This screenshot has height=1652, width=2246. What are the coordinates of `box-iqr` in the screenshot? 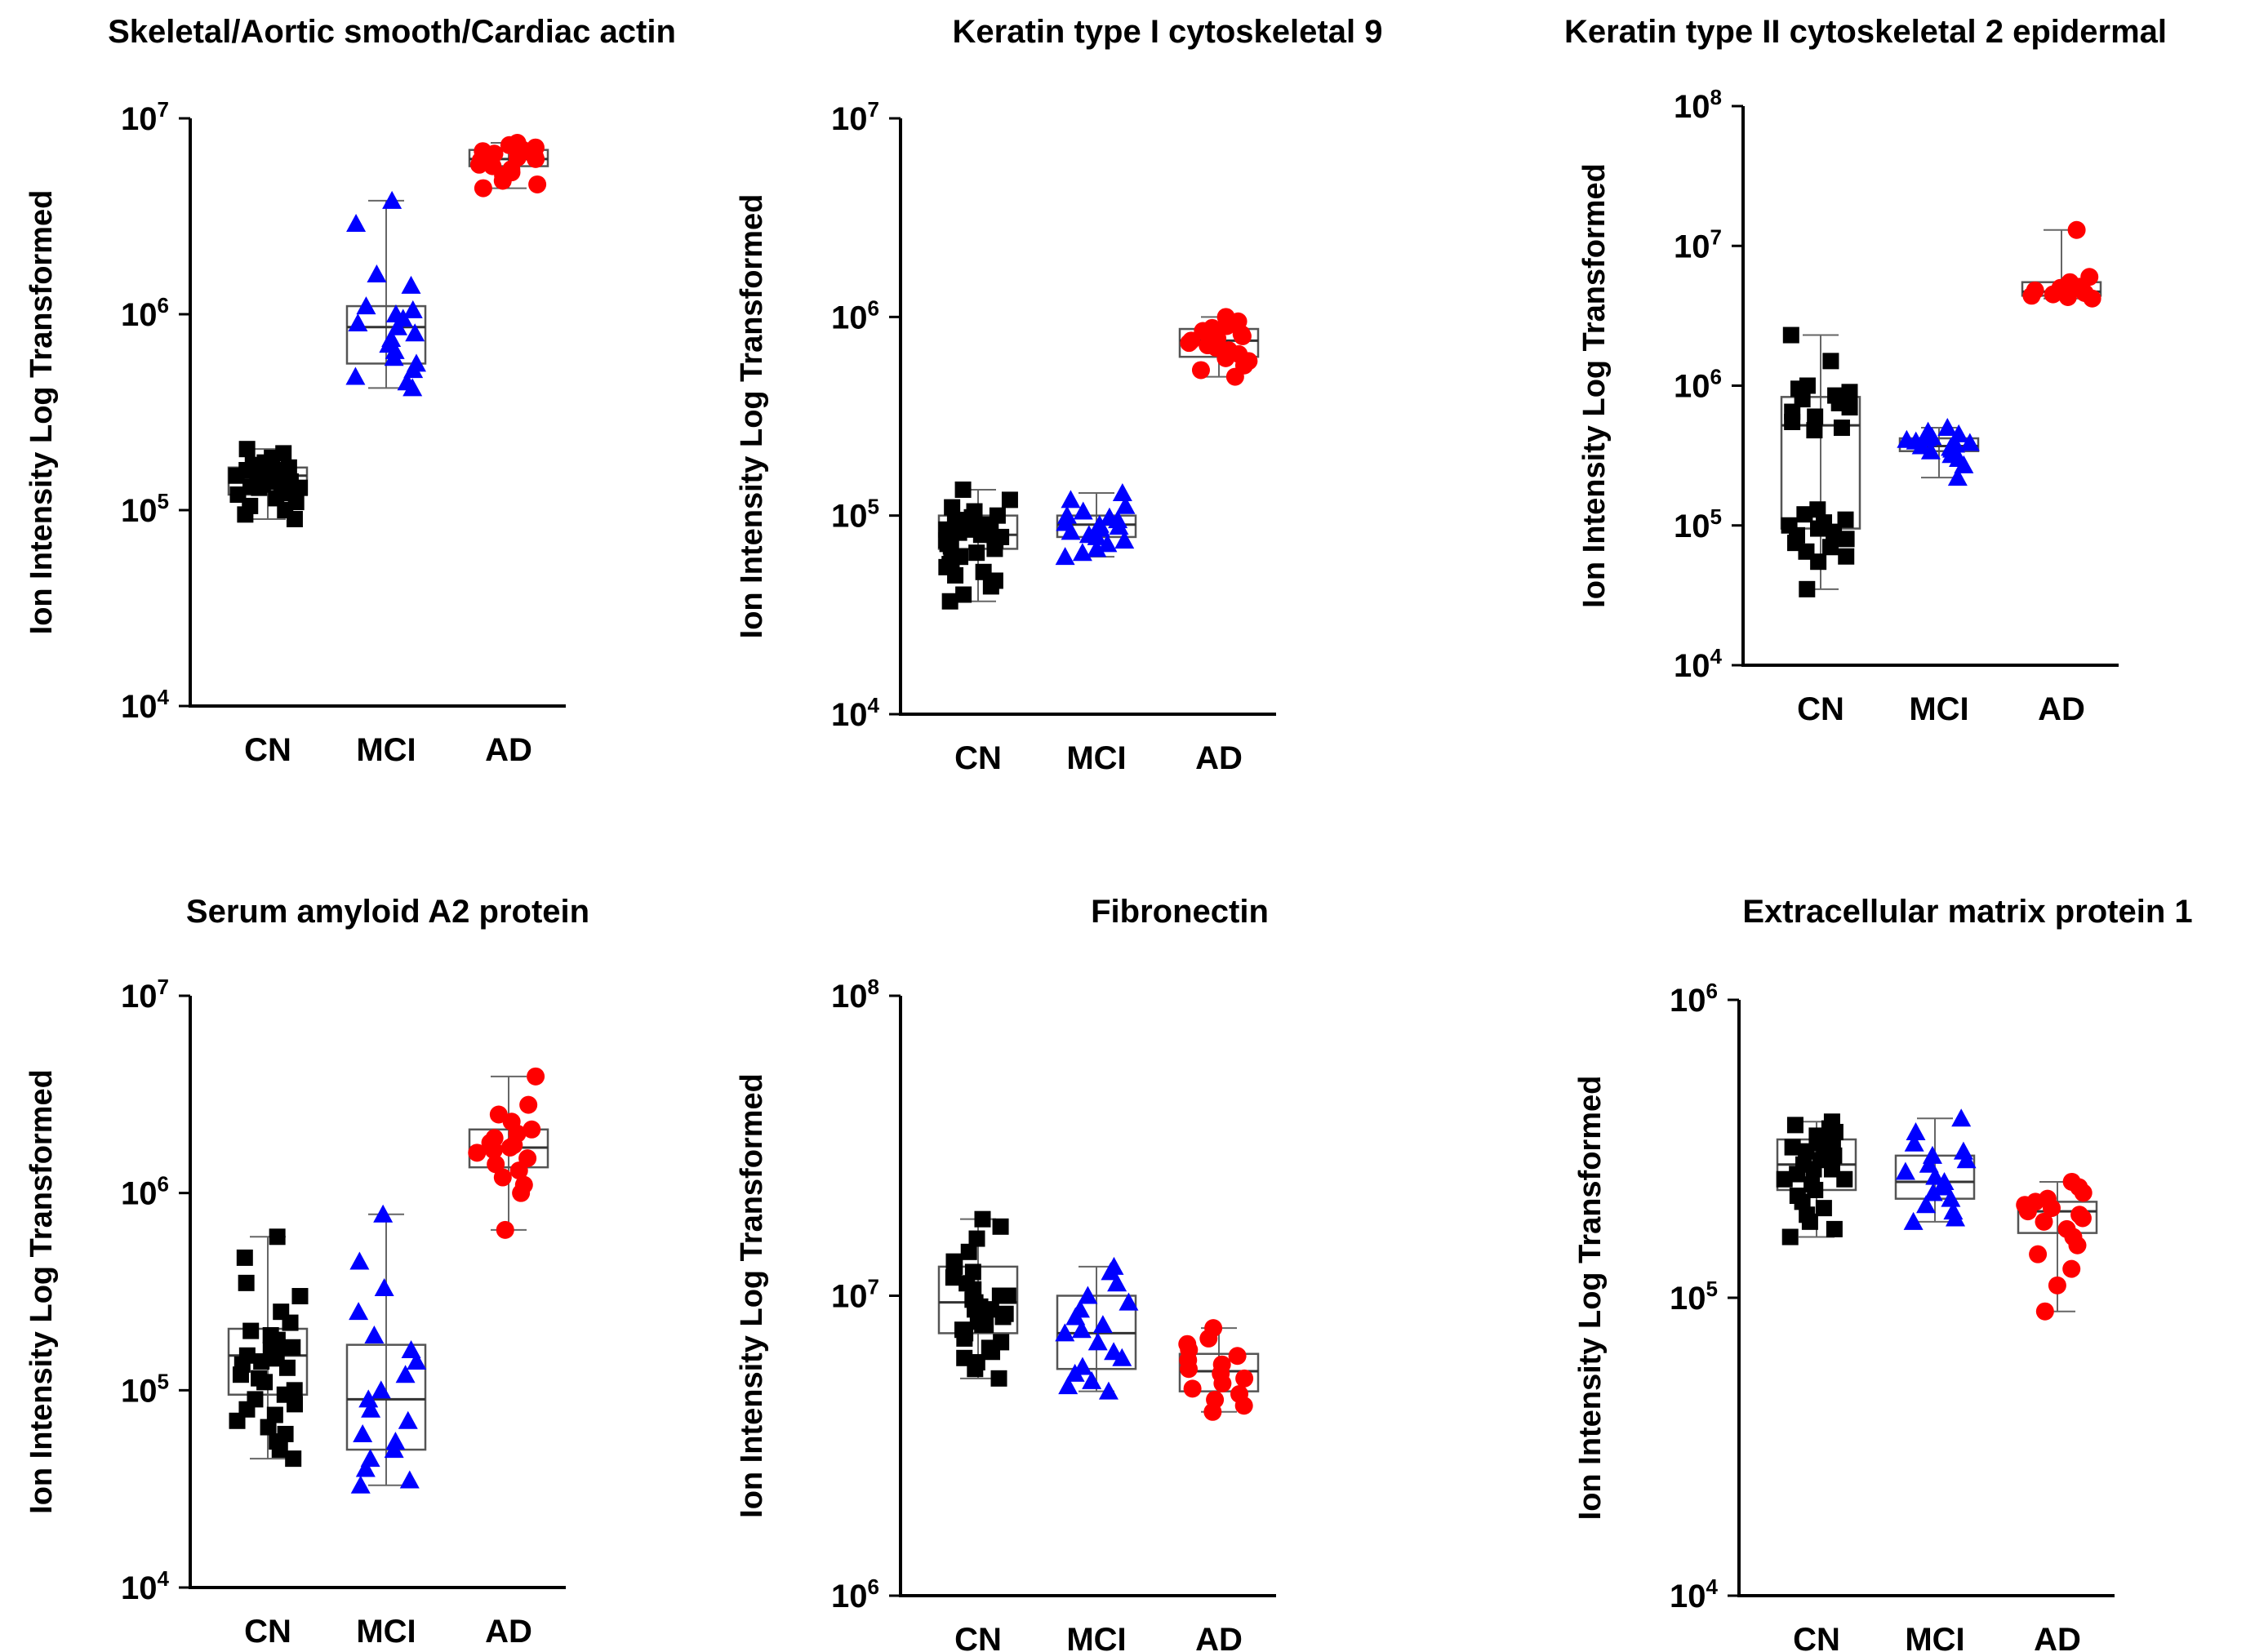 It's located at (386, 1397).